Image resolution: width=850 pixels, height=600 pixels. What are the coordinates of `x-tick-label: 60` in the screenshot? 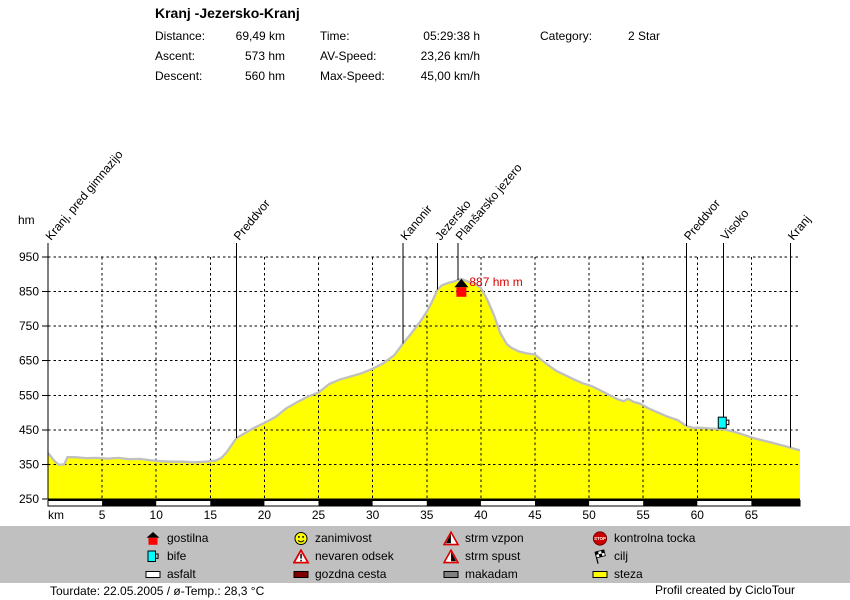 It's located at (698, 515).